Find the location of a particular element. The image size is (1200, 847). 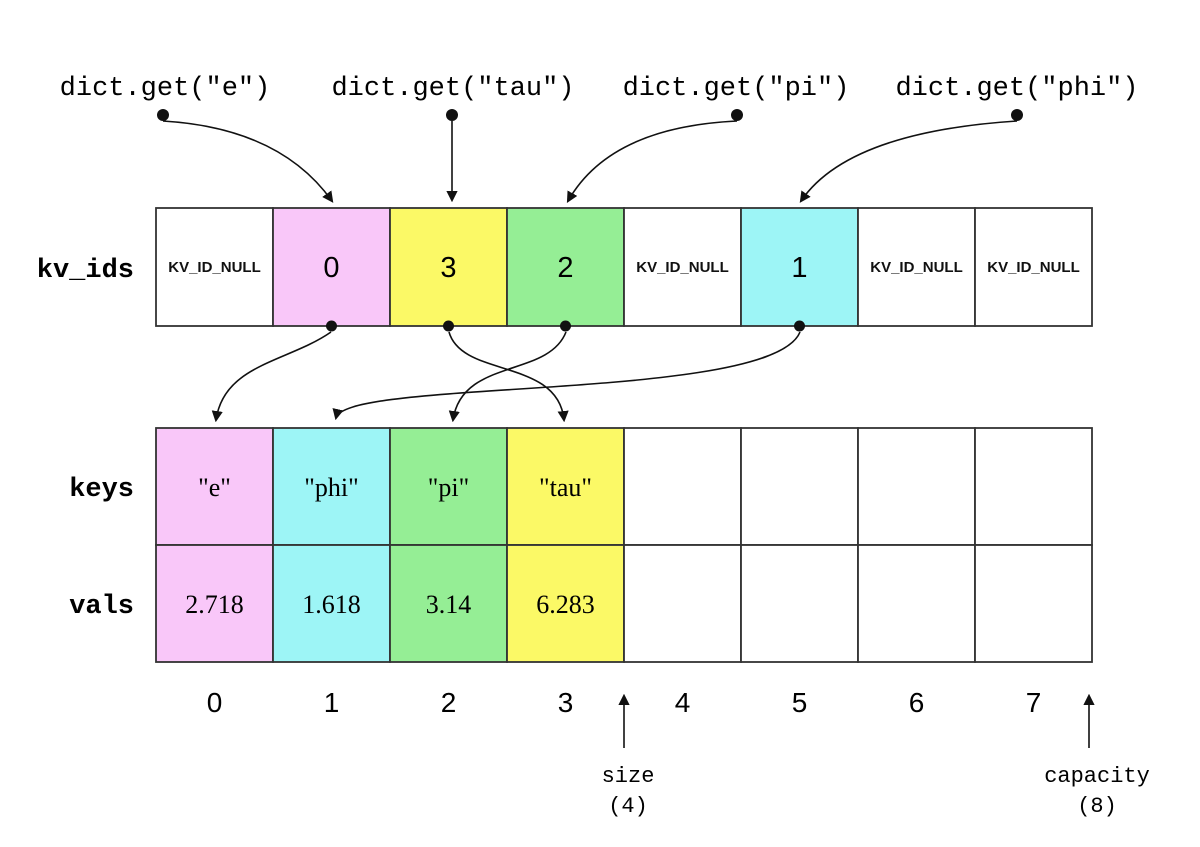

kv-ids-value-0: KV_ID_NULL is located at coordinates (214, 267).